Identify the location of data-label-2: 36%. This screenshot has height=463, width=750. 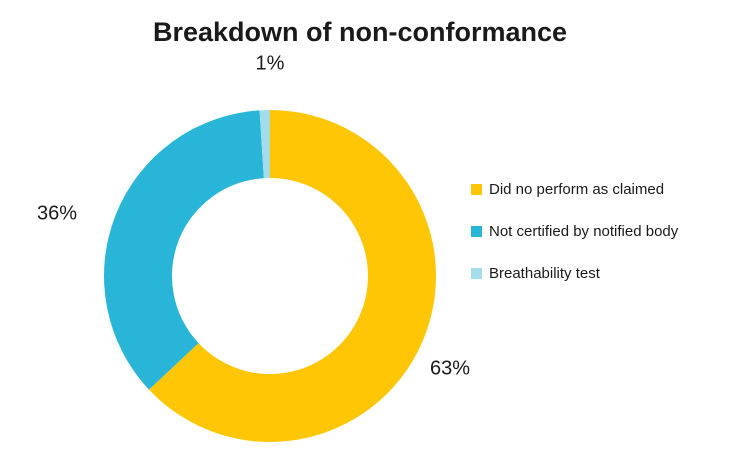
(57, 213).